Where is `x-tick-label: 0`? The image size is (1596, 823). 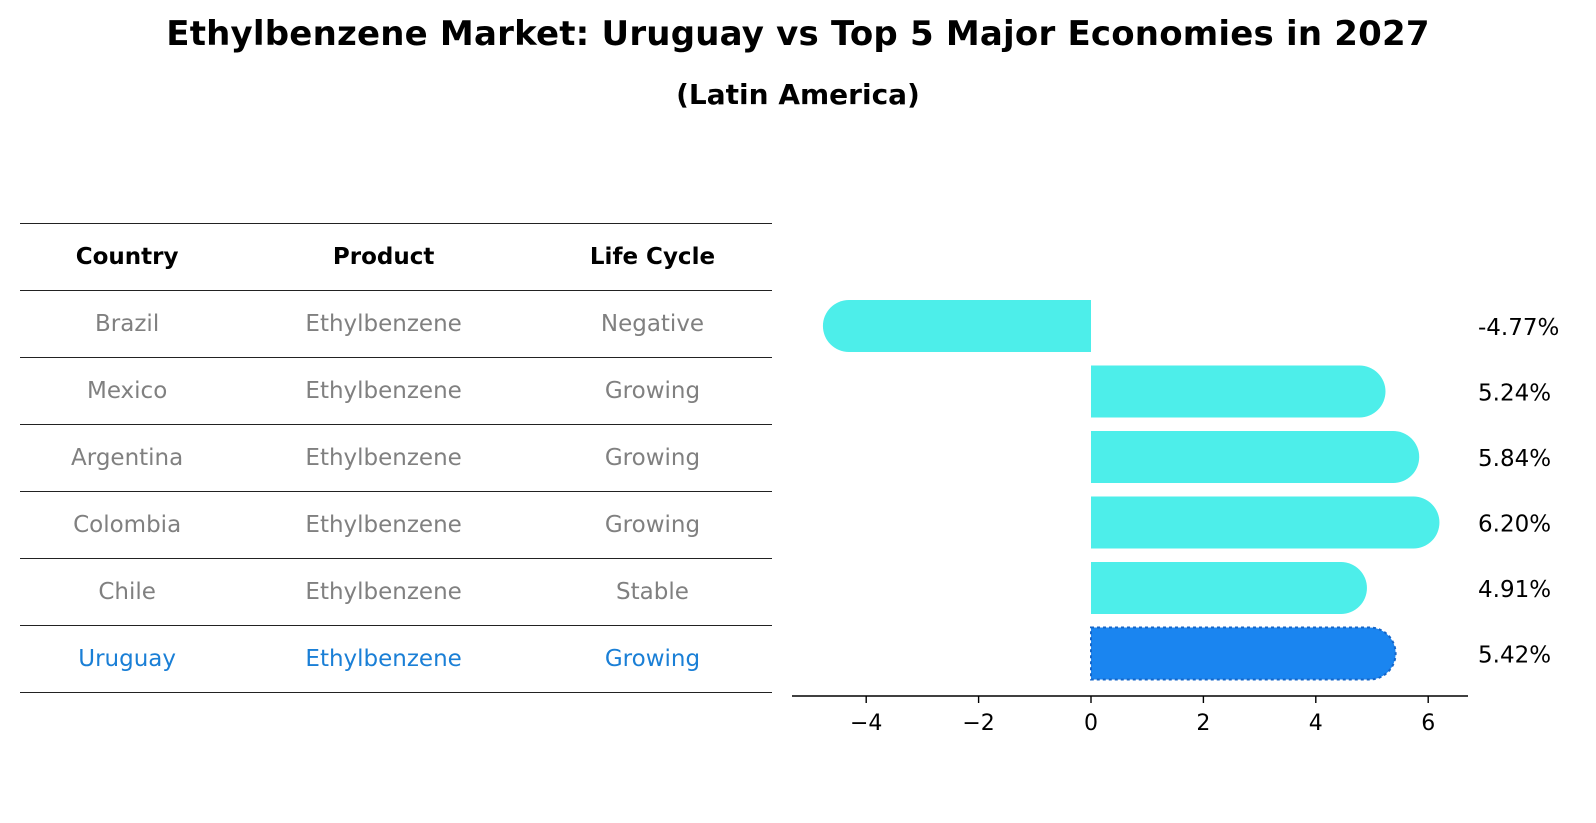 x-tick-label: 0 is located at coordinates (1091, 723).